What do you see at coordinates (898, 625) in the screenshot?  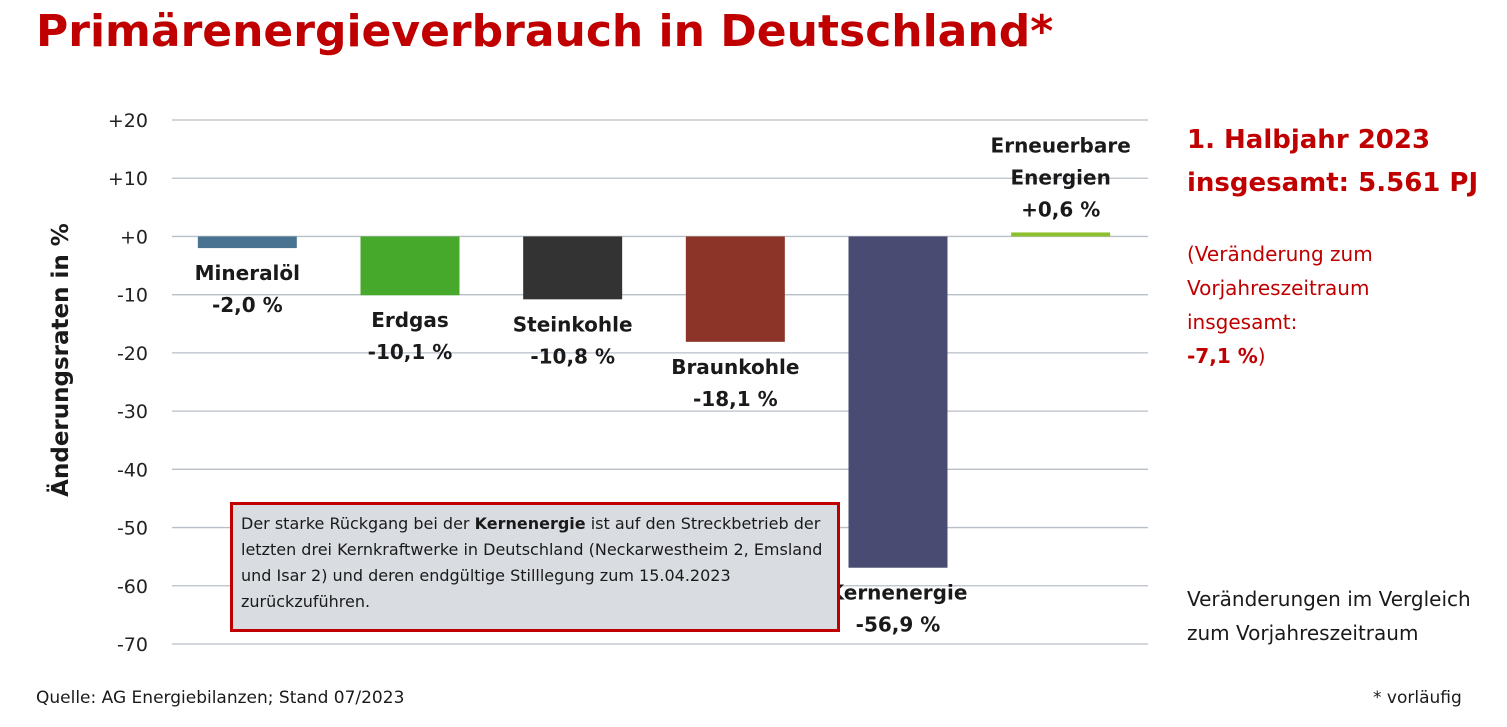 I see `bar-value-label: -56,9 %` at bounding box center [898, 625].